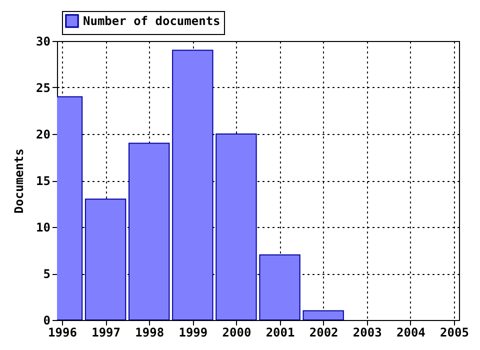 This screenshot has height=350, width=480. What do you see at coordinates (106, 333) in the screenshot?
I see `x-tick-label: 1997` at bounding box center [106, 333].